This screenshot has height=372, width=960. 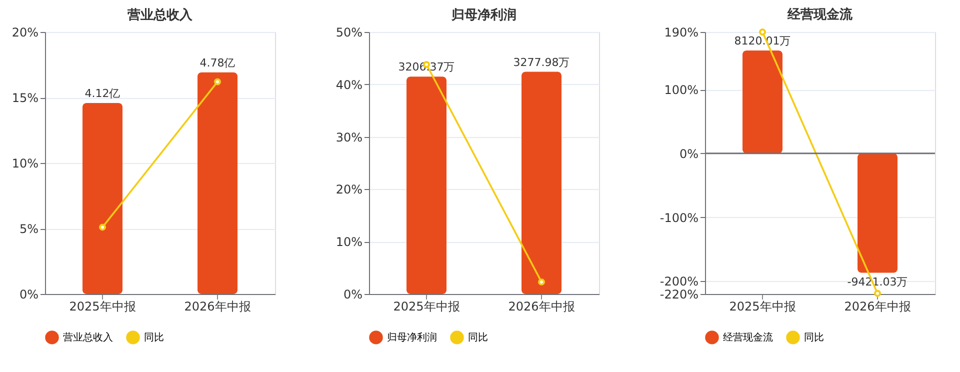 What do you see at coordinates (28, 229) in the screenshot?
I see `y-tick-label: 5%` at bounding box center [28, 229].